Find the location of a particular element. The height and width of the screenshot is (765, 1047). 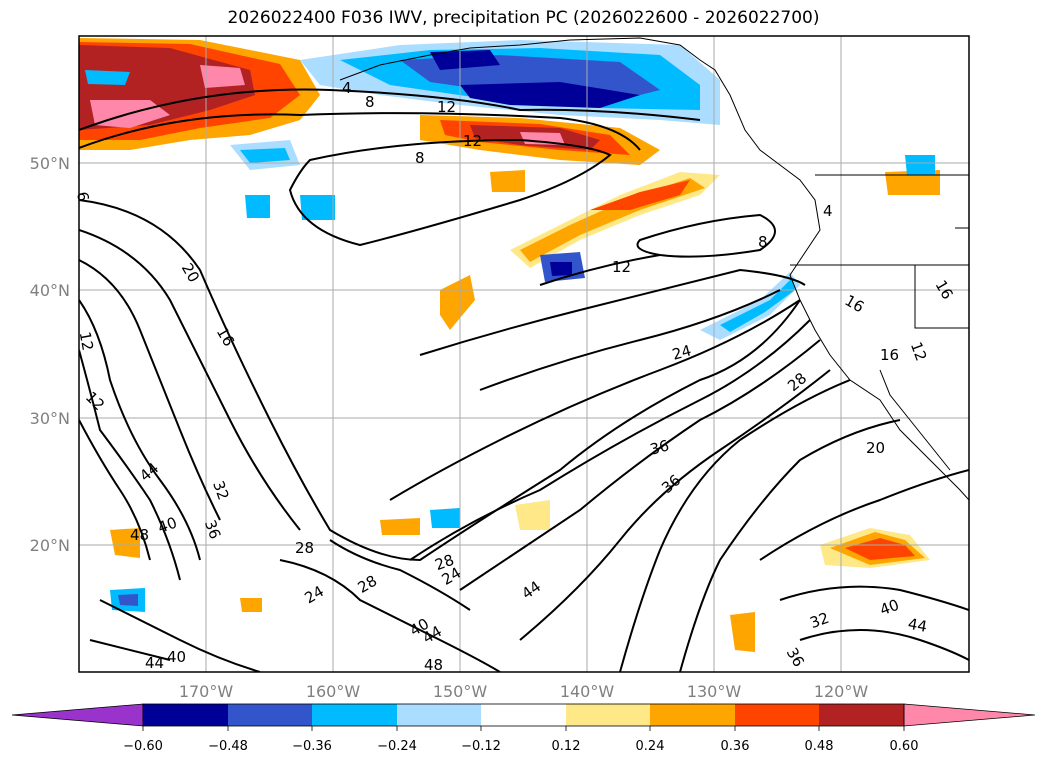

iwv-32-west: 32 is located at coordinates (220, 490).